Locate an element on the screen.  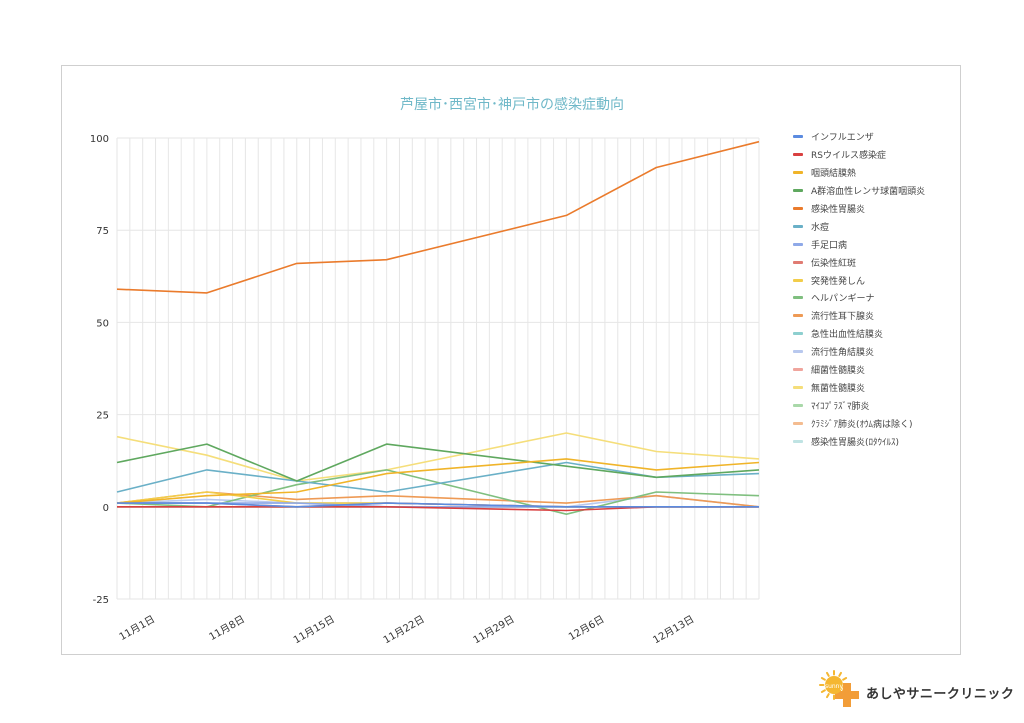
legend-item: 感染性胃腸炎 is located at coordinates (893, 209).